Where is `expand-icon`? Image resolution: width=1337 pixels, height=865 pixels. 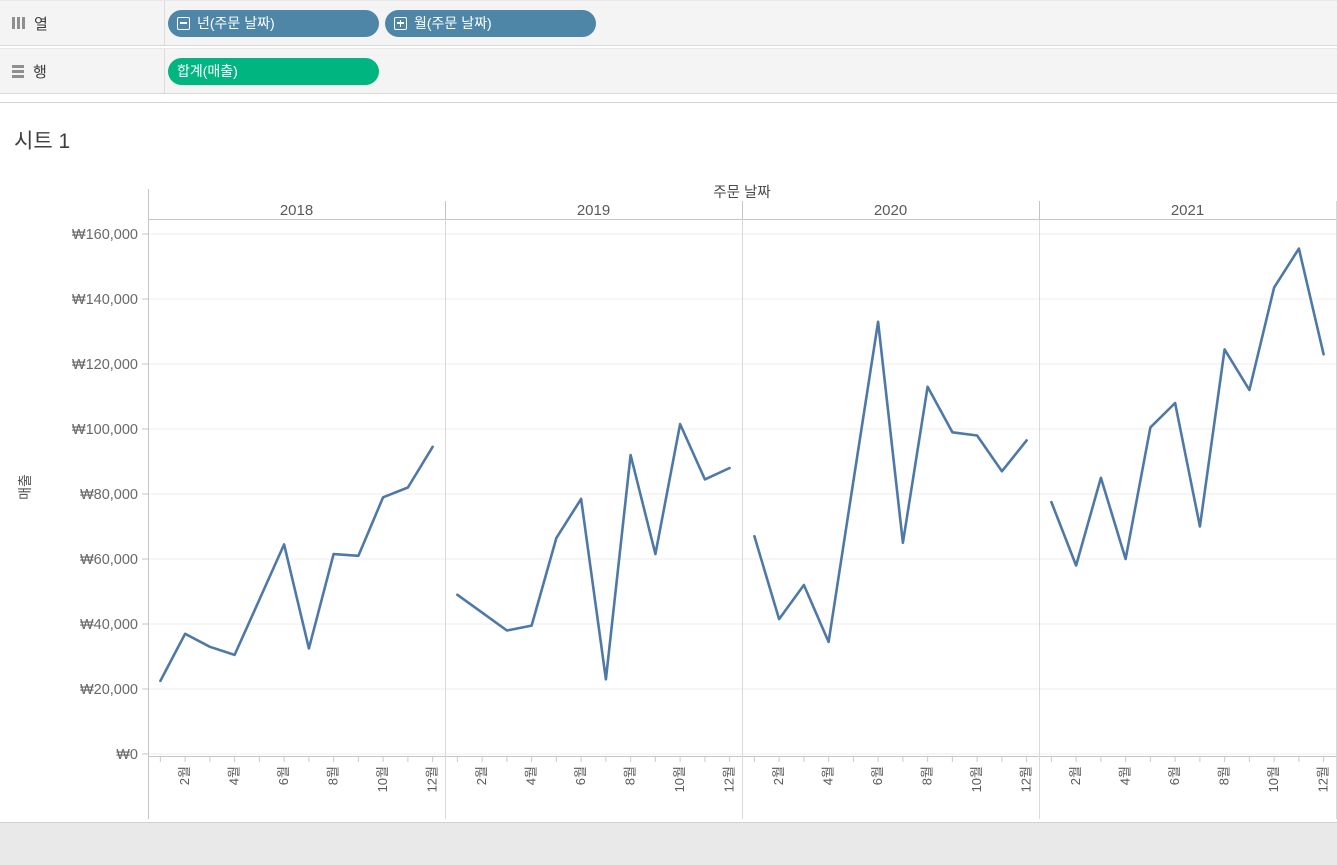
expand-icon is located at coordinates (400, 23).